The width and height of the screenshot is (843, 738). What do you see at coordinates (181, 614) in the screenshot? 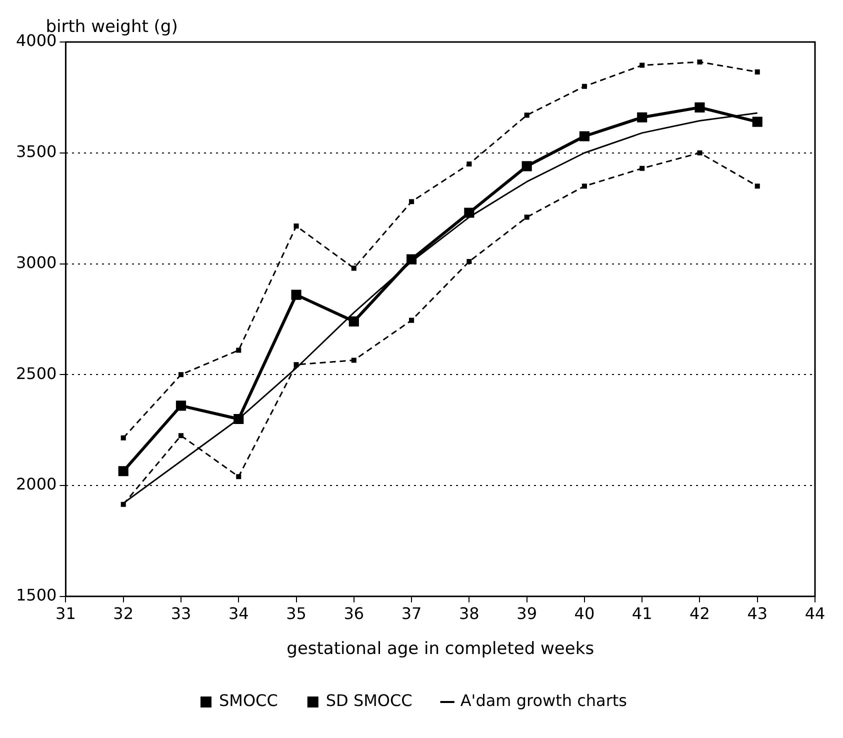
I see `x-tick-label: 33` at bounding box center [181, 614].